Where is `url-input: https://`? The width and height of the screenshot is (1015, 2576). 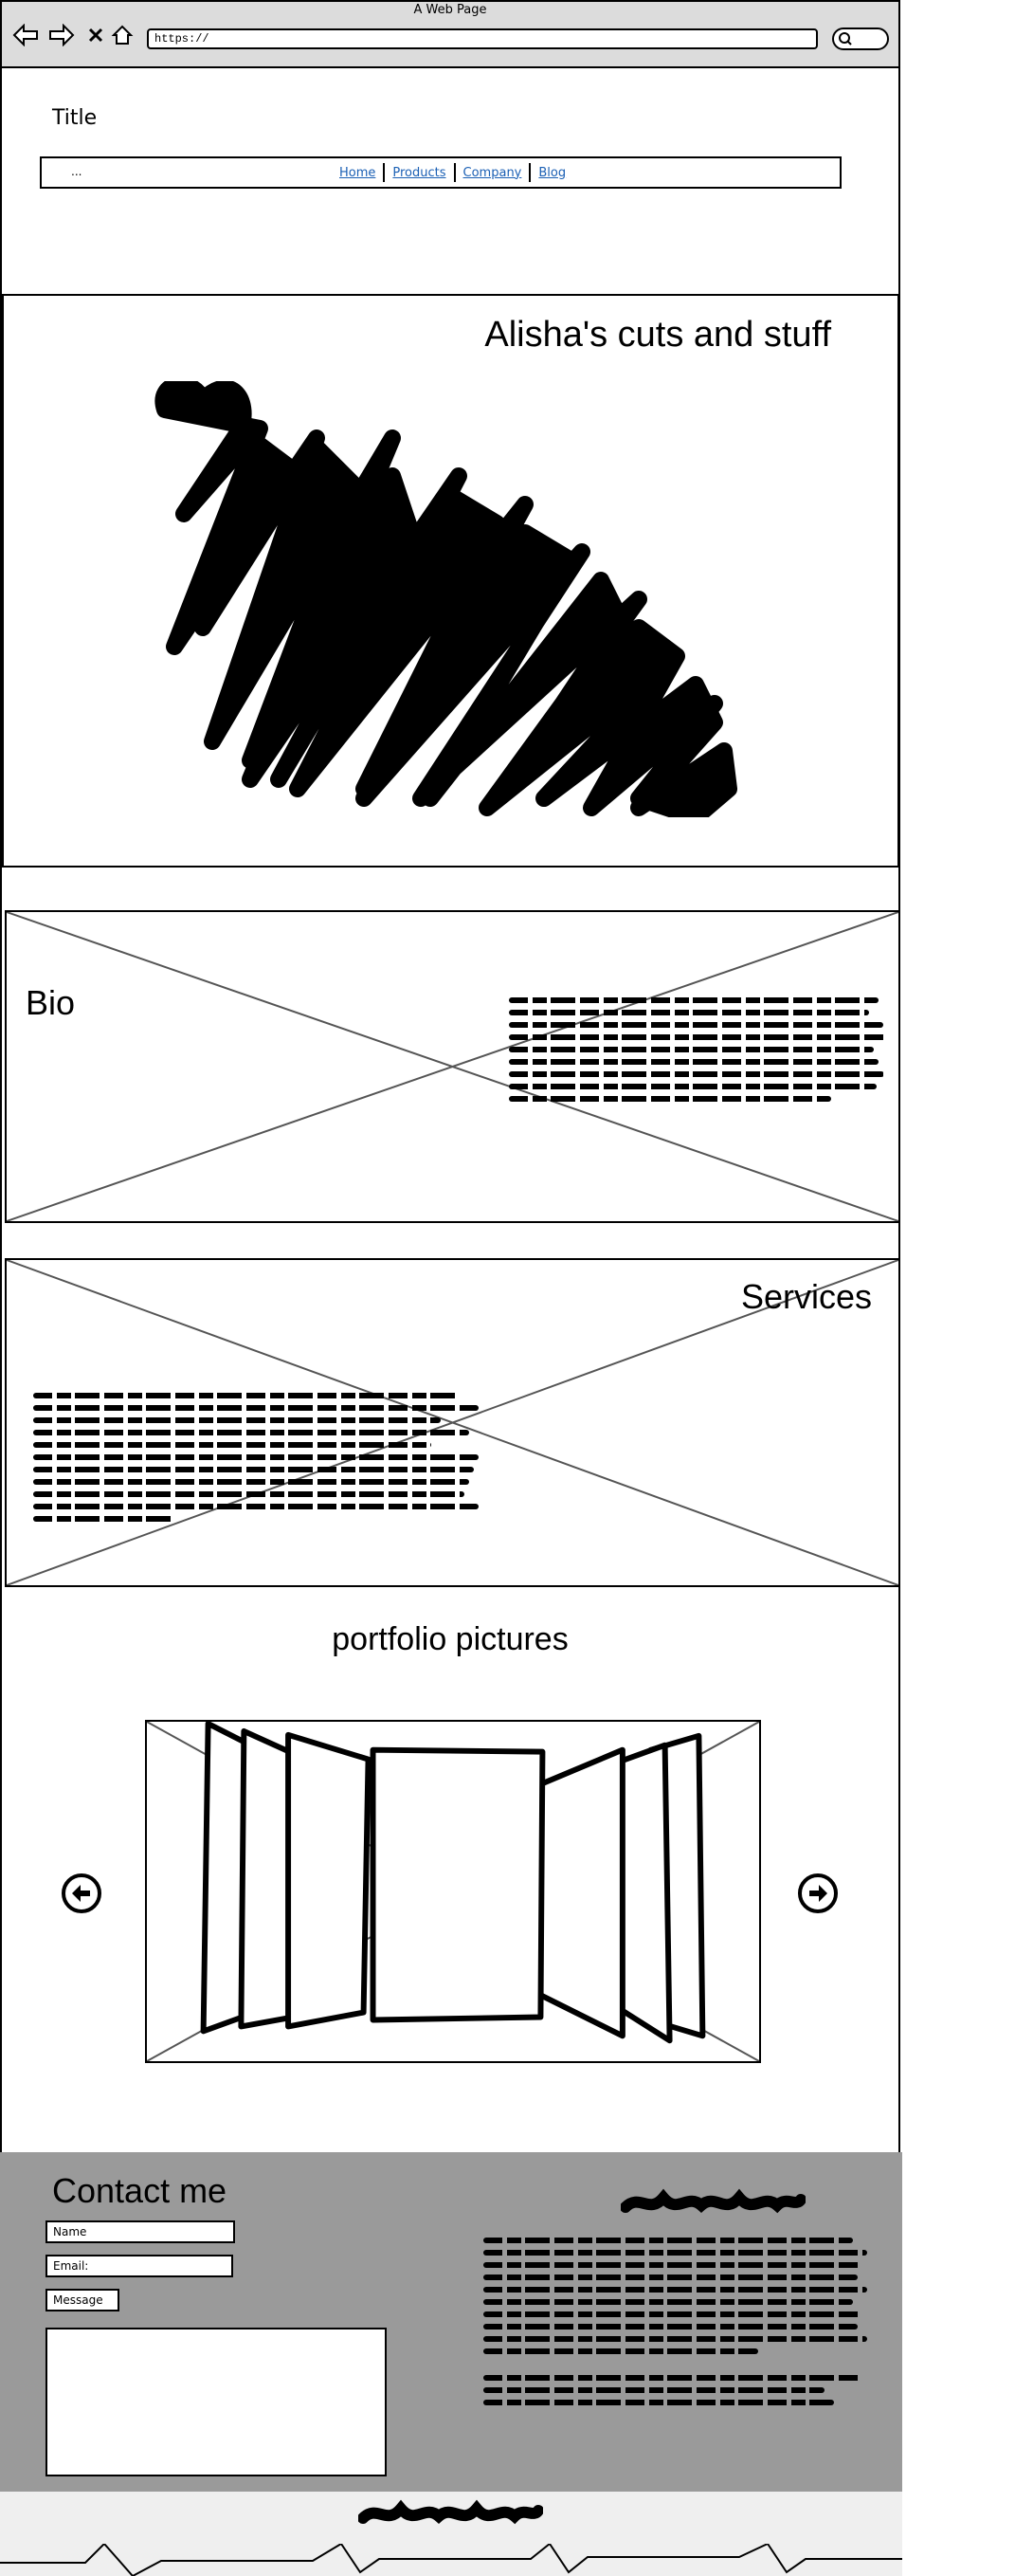
url-input: https:// is located at coordinates (482, 38).